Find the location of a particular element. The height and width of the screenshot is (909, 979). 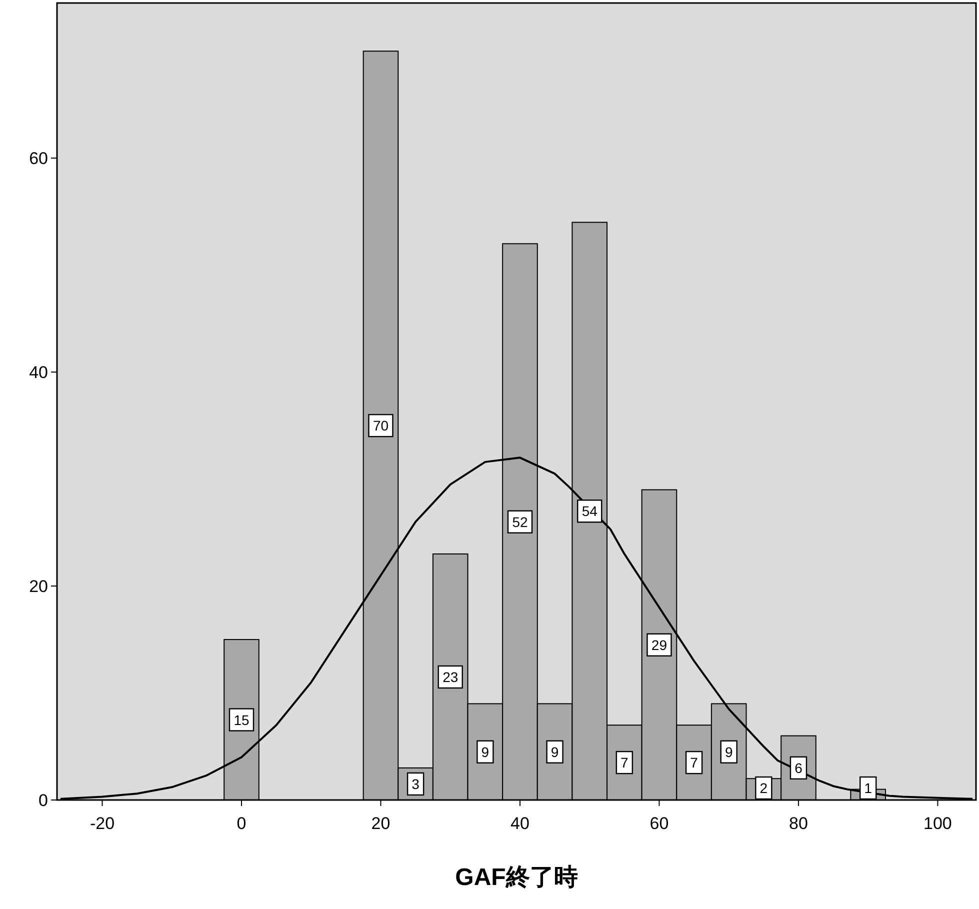

data-label: 1 is located at coordinates (868, 788).